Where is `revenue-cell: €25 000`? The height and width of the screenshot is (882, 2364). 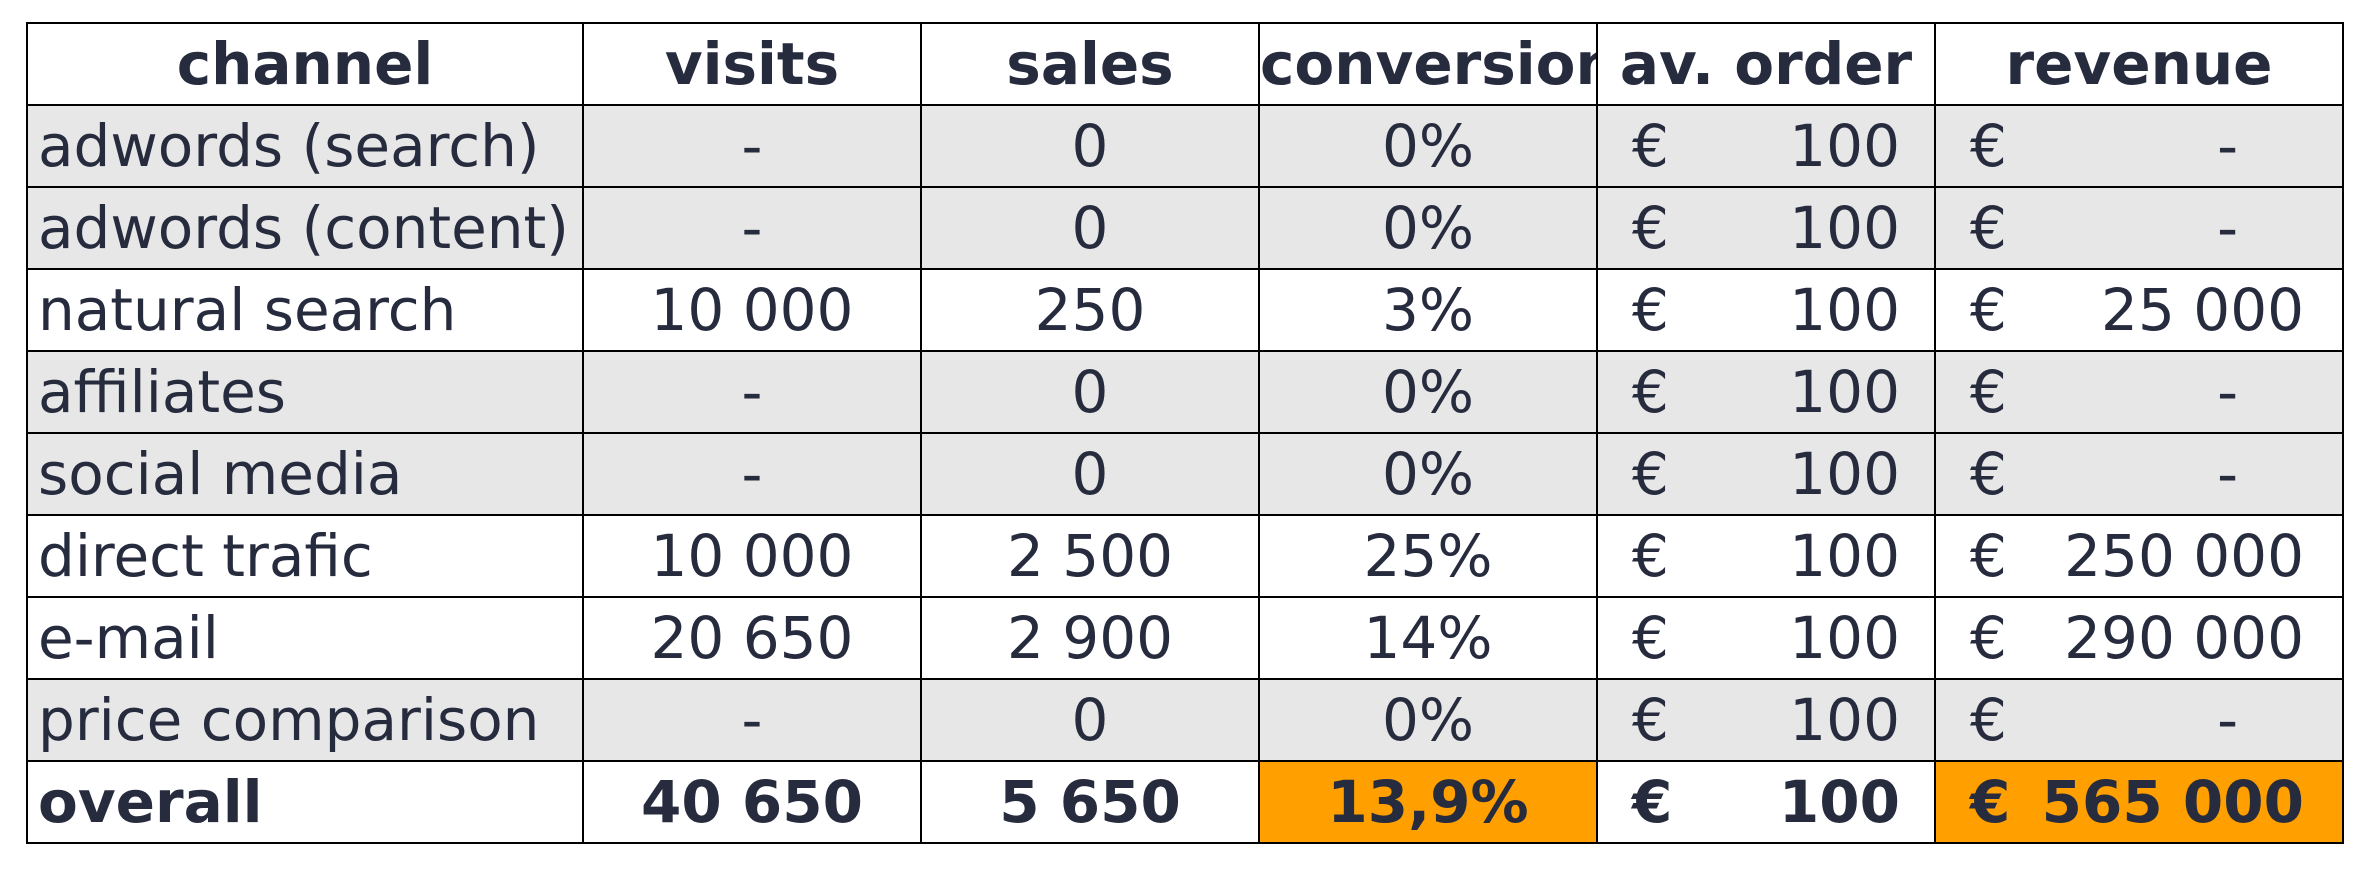 revenue-cell: €25 000 is located at coordinates (2139, 310).